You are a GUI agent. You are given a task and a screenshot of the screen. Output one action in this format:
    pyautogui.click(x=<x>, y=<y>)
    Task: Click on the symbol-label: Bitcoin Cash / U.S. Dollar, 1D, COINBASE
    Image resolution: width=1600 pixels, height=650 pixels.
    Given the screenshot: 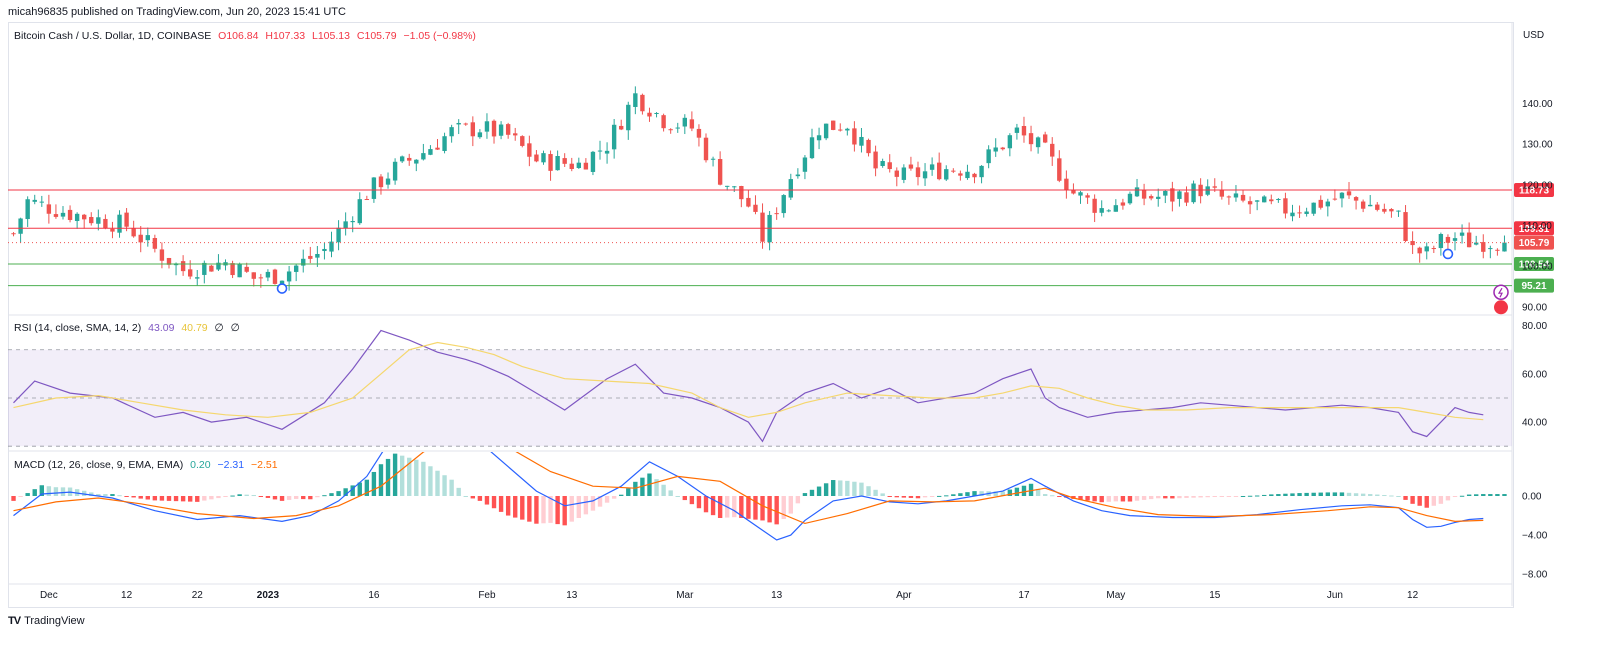 What is the action you would take?
    pyautogui.click(x=113, y=36)
    